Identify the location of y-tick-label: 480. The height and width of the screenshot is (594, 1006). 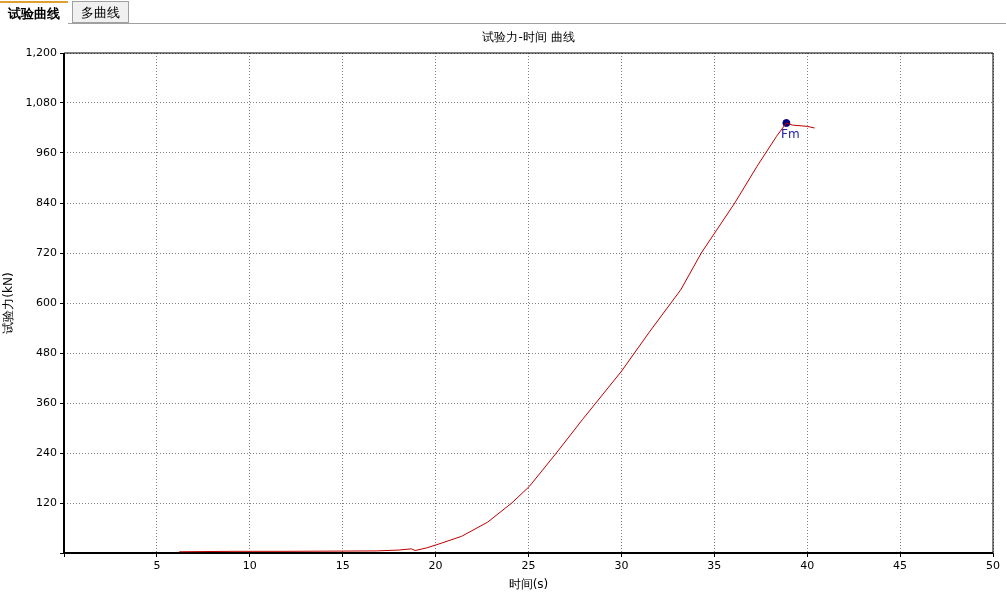
(46, 352).